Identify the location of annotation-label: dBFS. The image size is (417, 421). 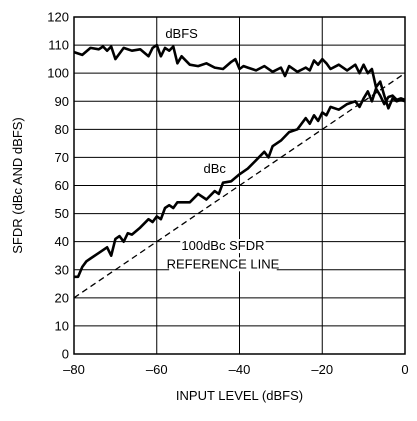
(181, 33).